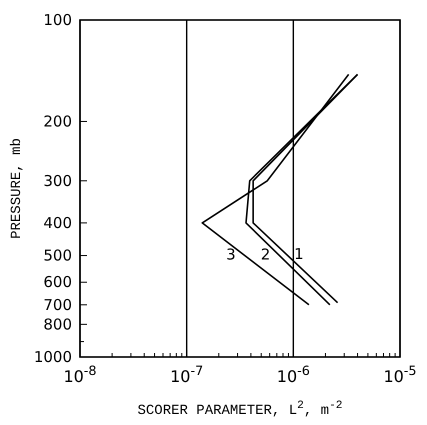 This screenshot has width=427, height=425. What do you see at coordinates (299, 253) in the screenshot?
I see `series-label: 1` at bounding box center [299, 253].